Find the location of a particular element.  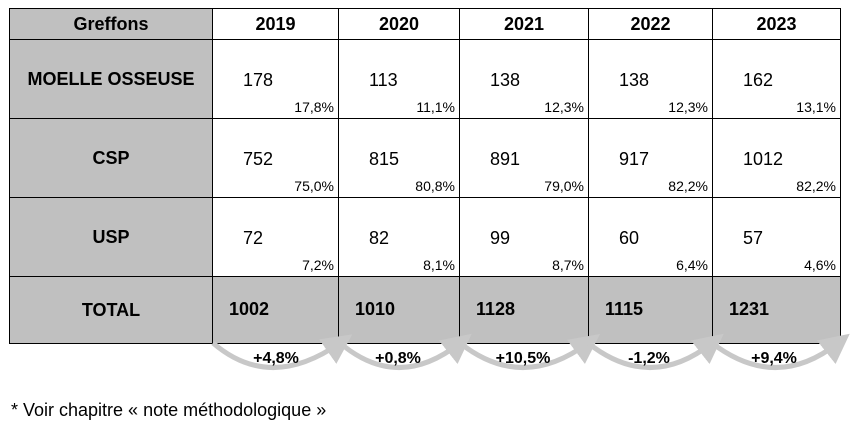

cell-percent: 17,8% is located at coordinates (314, 107).